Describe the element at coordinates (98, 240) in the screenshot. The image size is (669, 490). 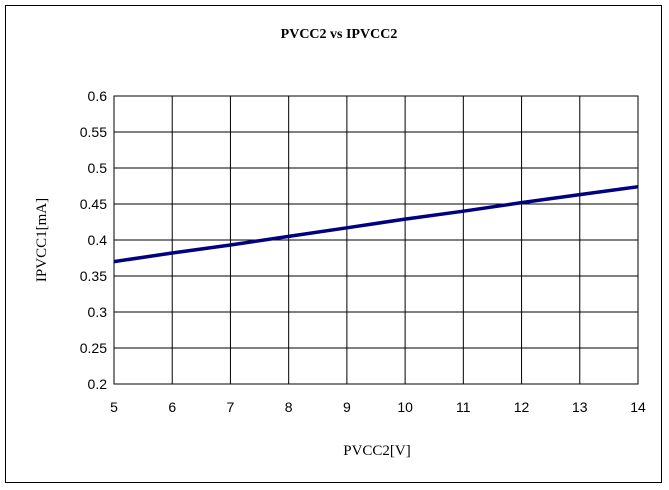
I see `y-tick-label: 0.4` at that location.